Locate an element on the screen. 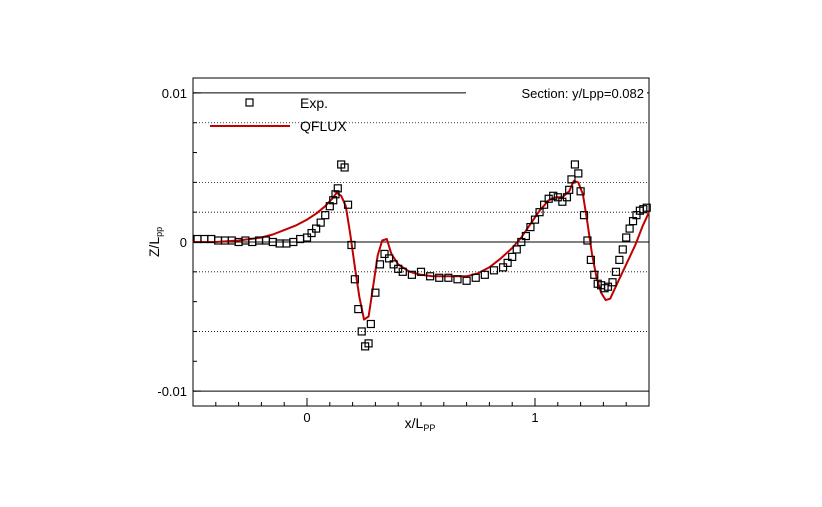  x-tick-label: 1 is located at coordinates (534, 417).